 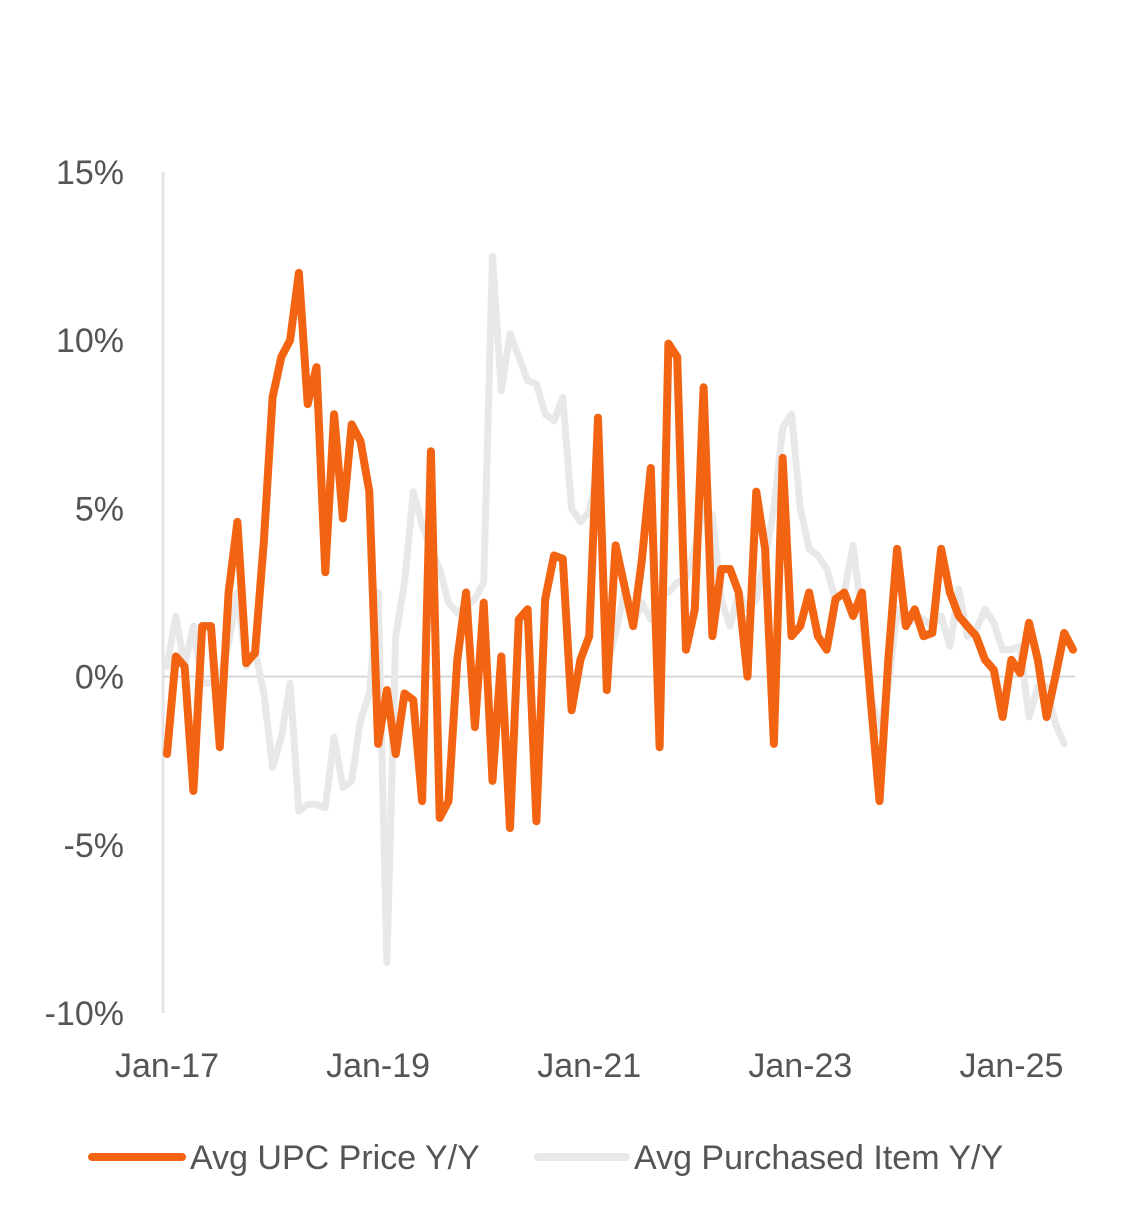 I want to click on x-tick-label: Jan-17, so click(x=167, y=1066).